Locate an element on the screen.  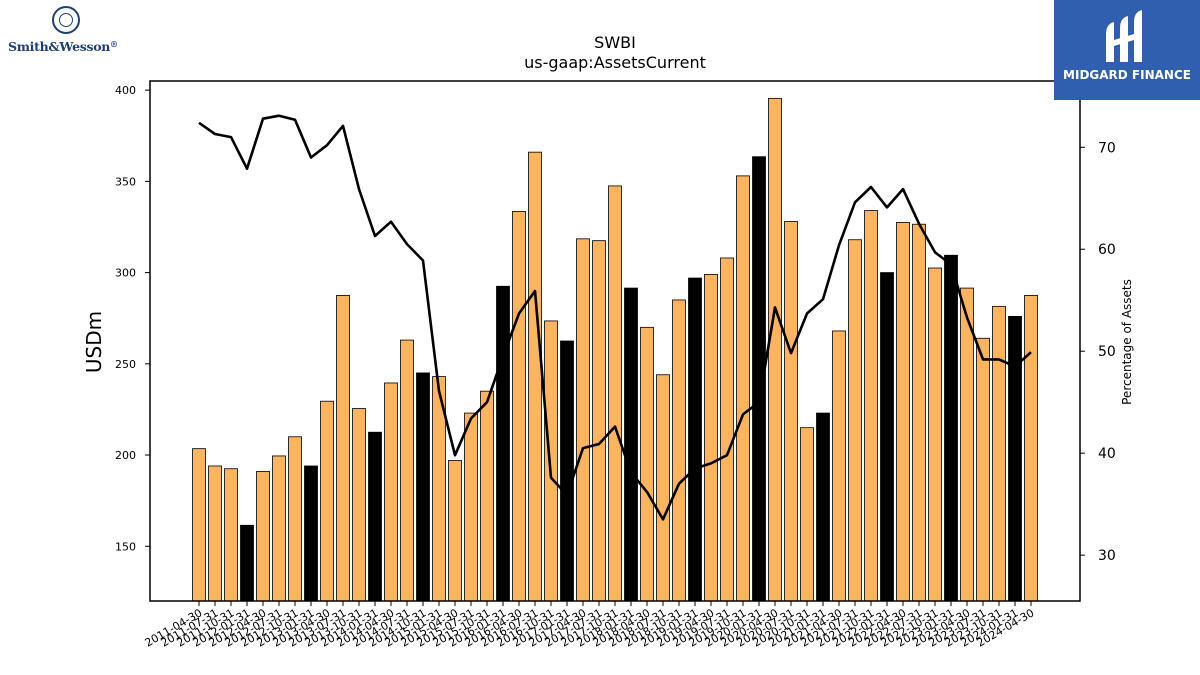
y2-tick-label: 50 is located at coordinates (1107, 352).